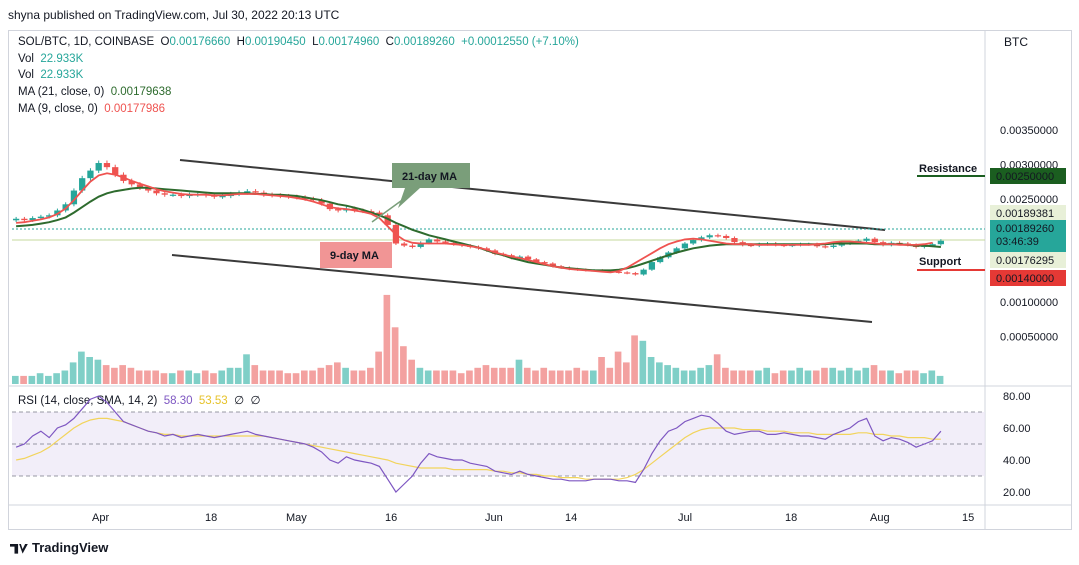 Image resolution: width=1079 pixels, height=565 pixels. What do you see at coordinates (315, 42) in the screenshot?
I see `low-label: L` at bounding box center [315, 42].